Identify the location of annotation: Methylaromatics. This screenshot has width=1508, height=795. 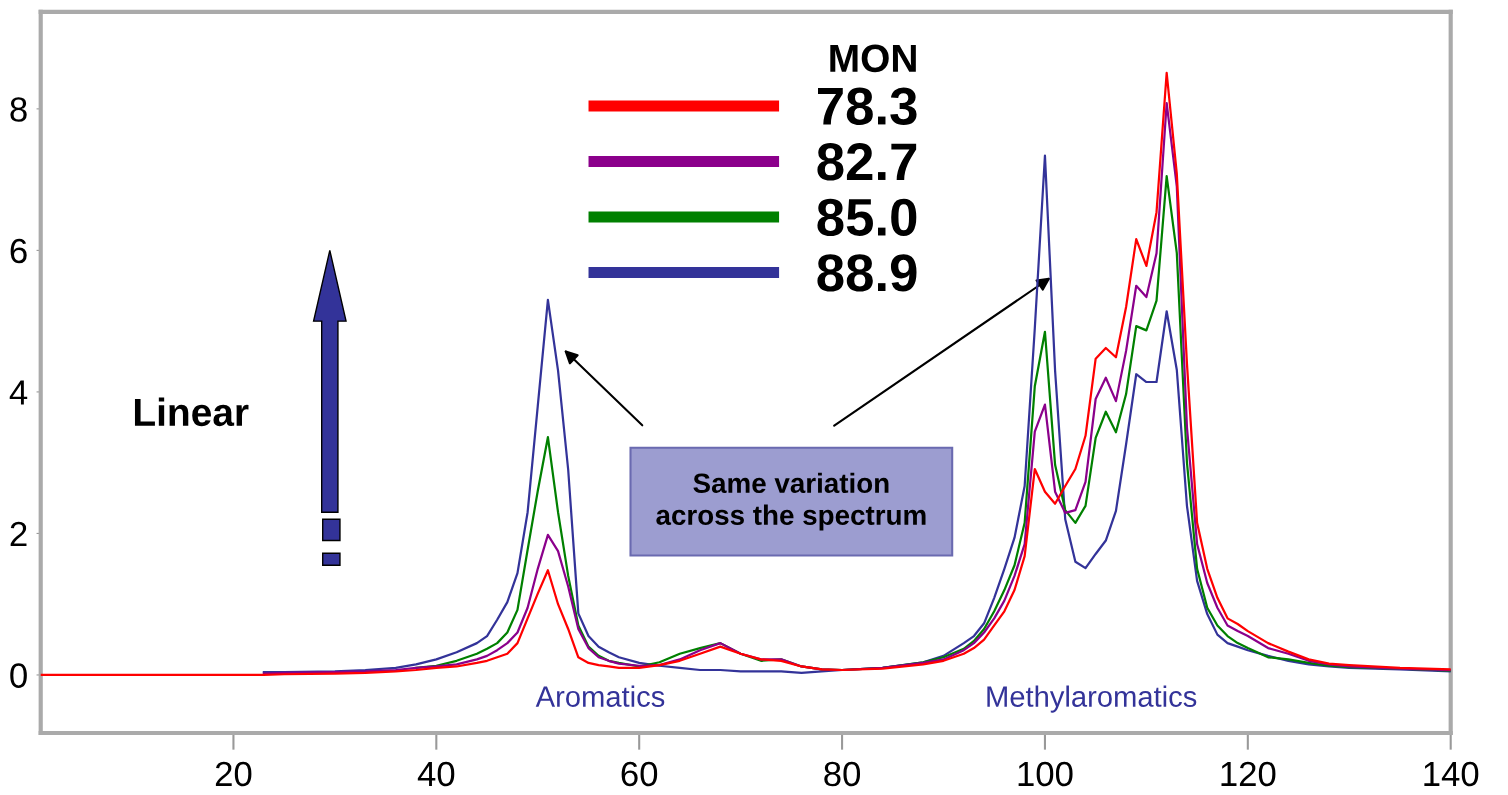
(1092, 699).